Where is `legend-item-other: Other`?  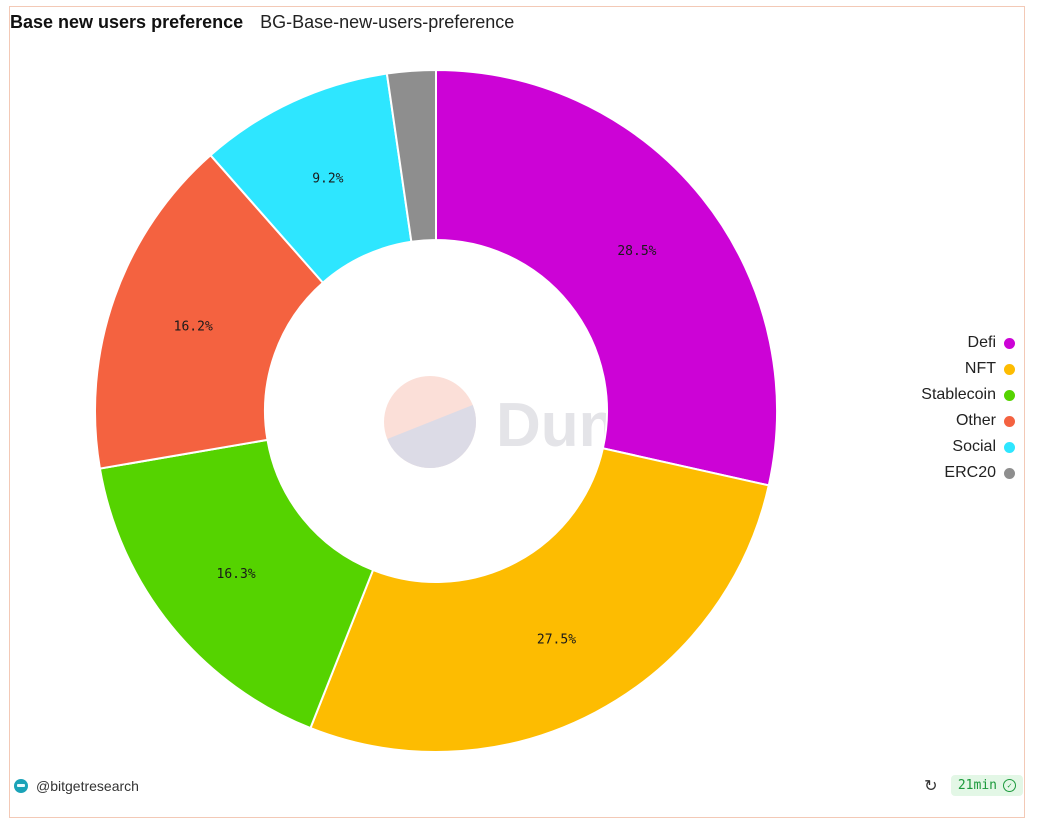
legend-item-other: Other is located at coordinates (968, 421).